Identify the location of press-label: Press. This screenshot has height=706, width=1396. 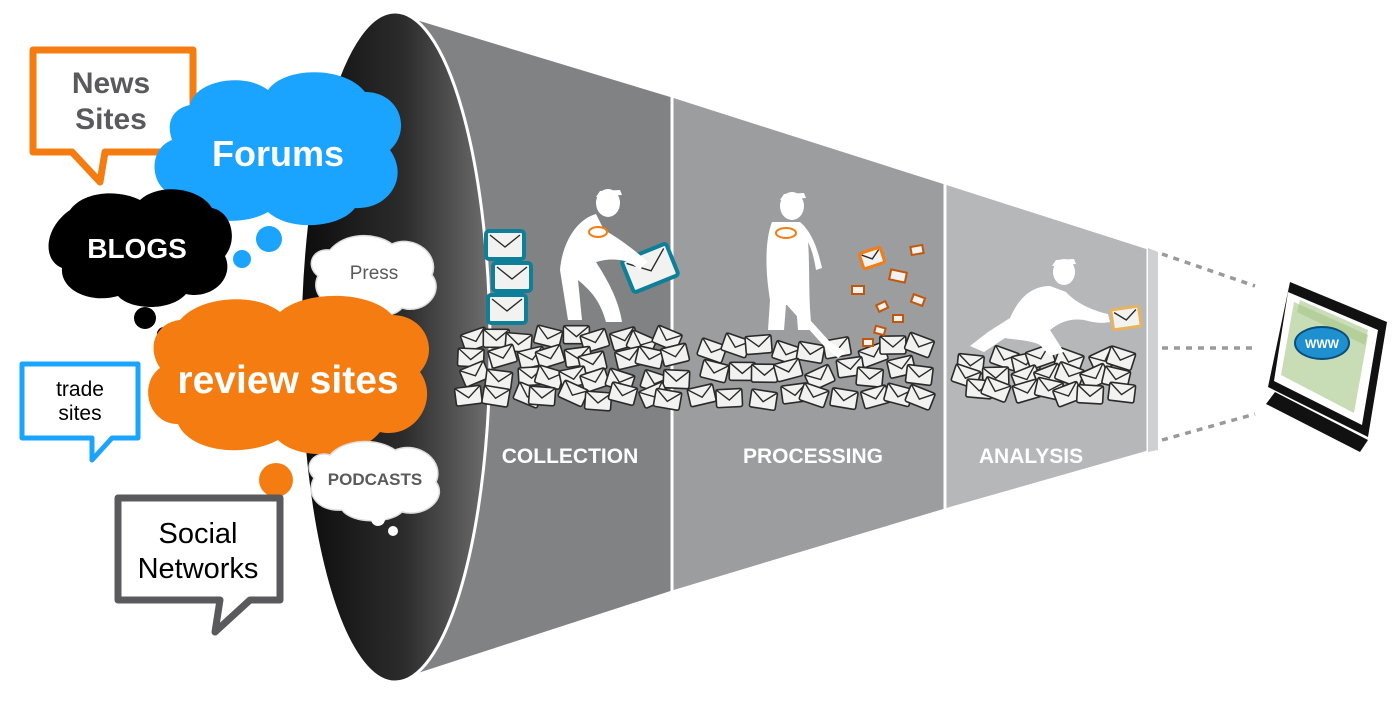
(374, 273).